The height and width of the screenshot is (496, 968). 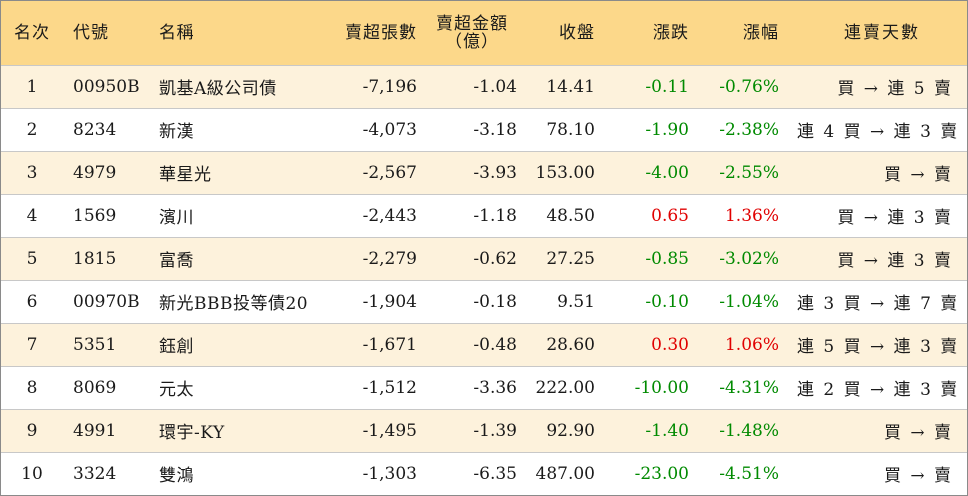 I want to click on cell-change: -23.00, so click(x=661, y=473).